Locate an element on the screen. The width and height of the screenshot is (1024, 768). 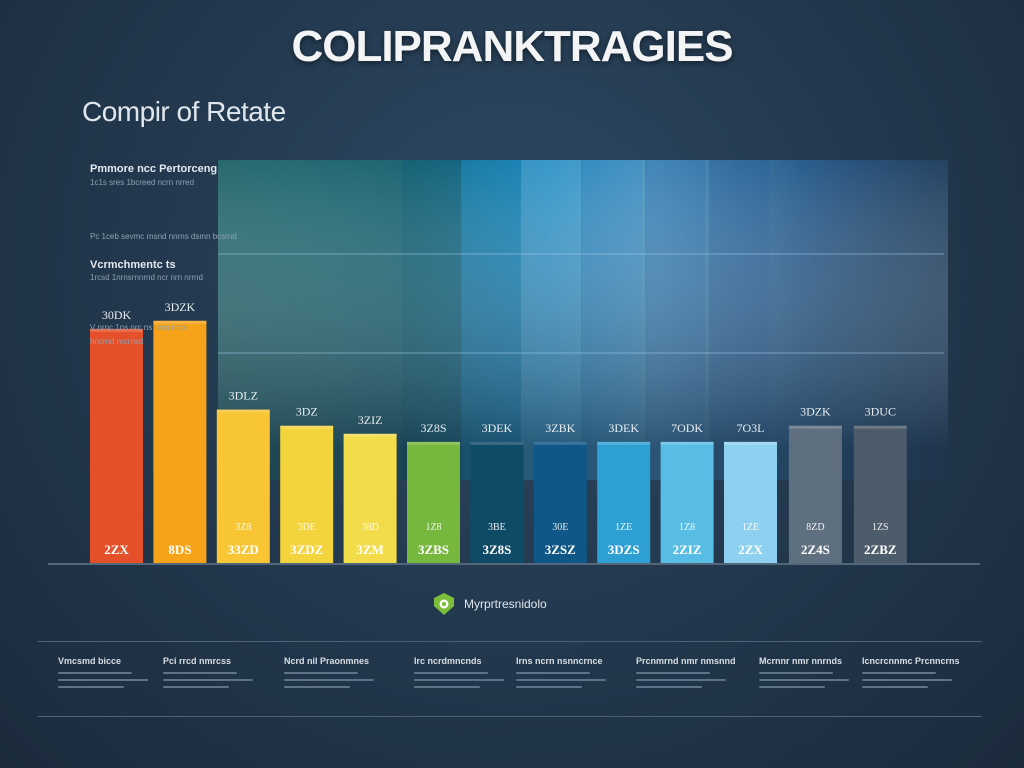
side-annotation: 1c1s sres 1bcreed ncrn nrred is located at coordinates (142, 182).